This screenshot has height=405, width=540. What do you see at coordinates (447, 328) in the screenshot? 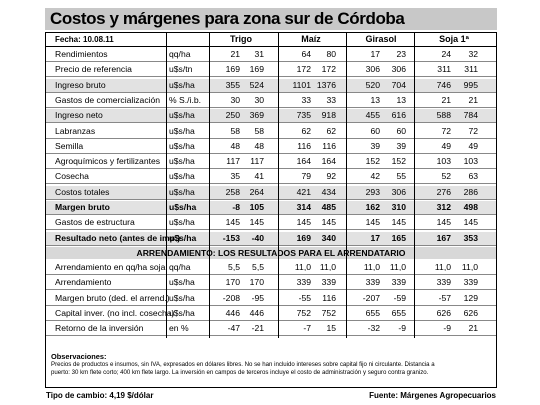
I see `row-value: -9` at bounding box center [447, 328].